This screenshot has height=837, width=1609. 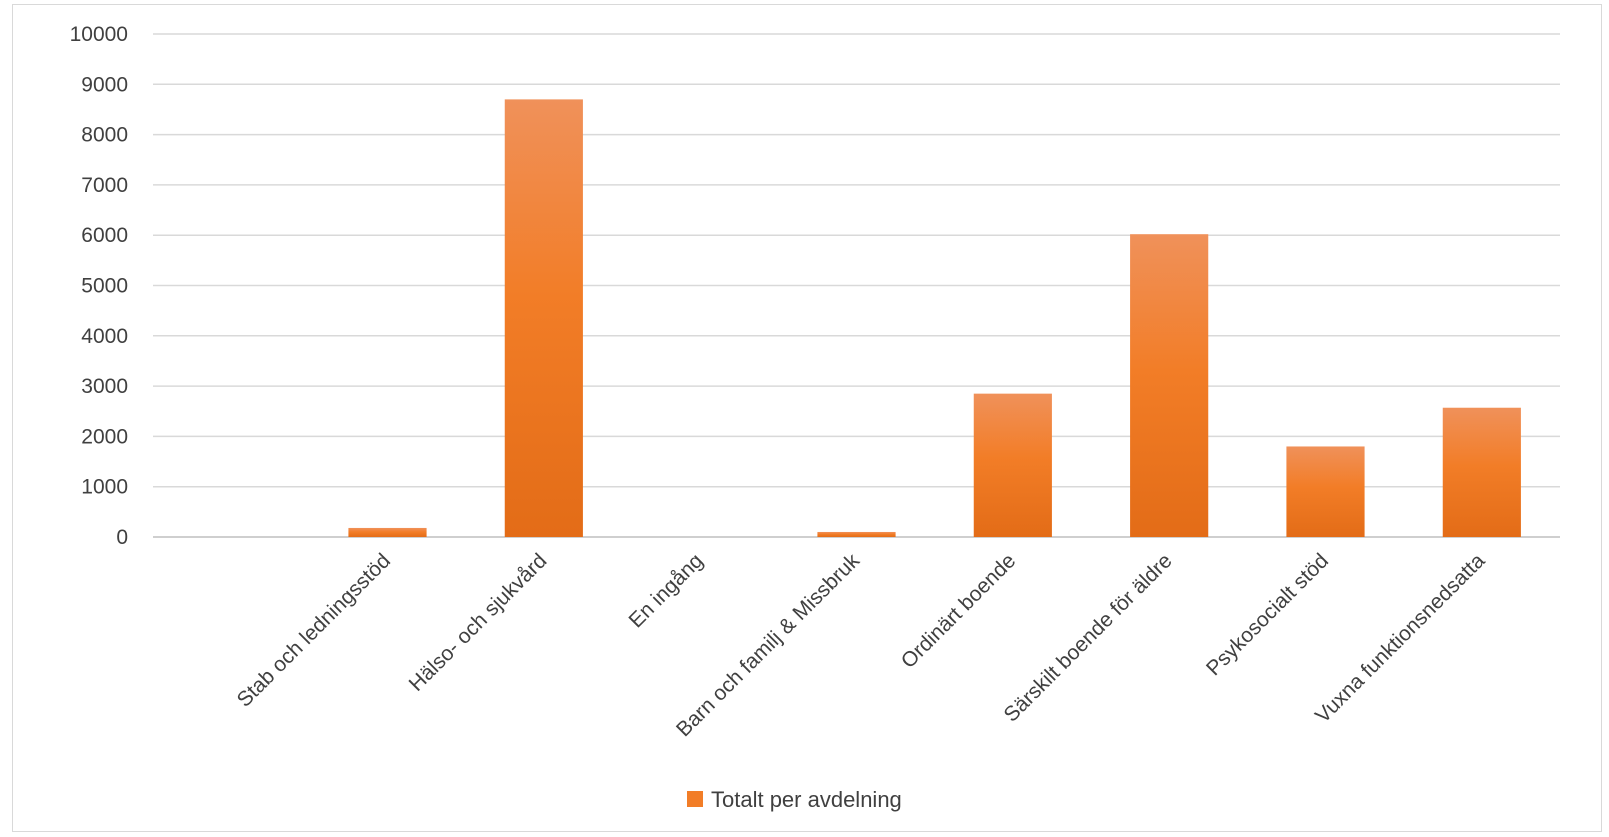 I want to click on legend-label: Totalt per avdelning, so click(x=806, y=799).